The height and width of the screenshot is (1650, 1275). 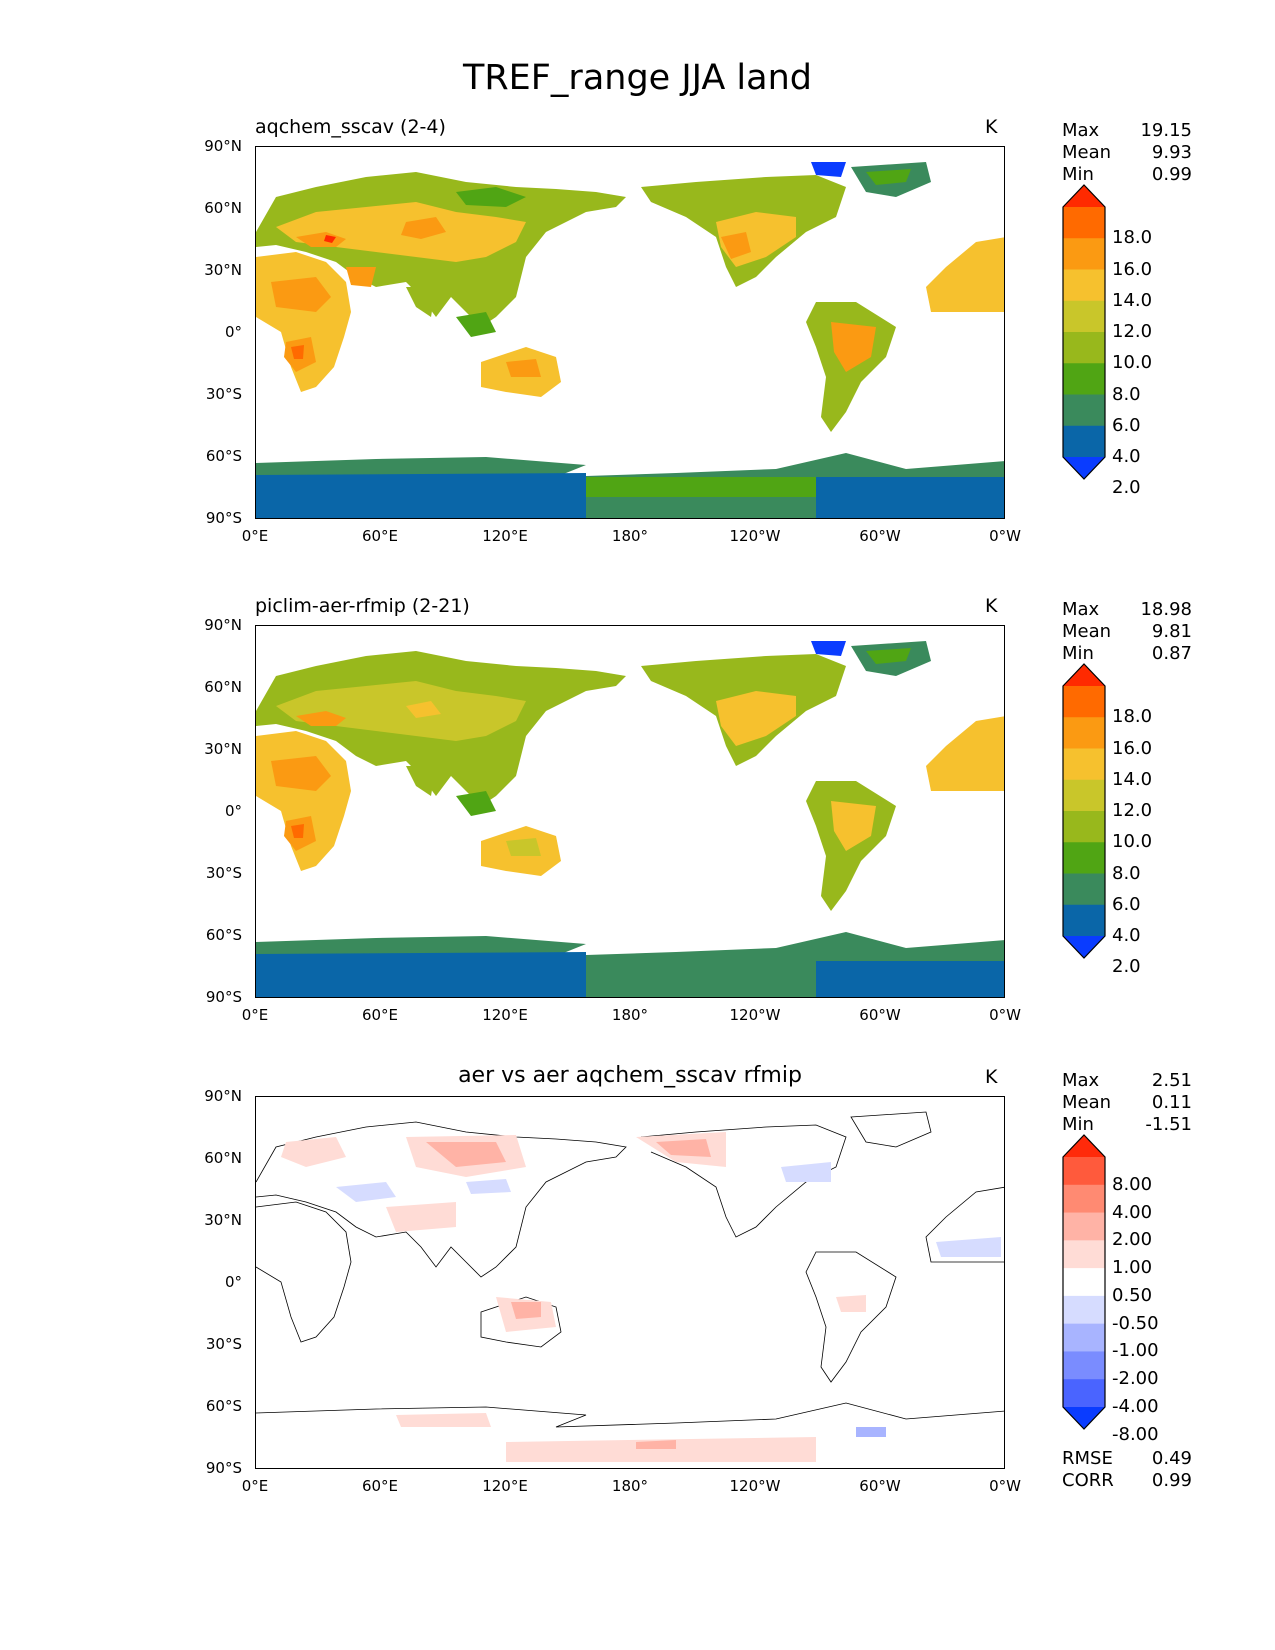 I want to click on colorbar-tick-label: 4.00, so click(x=1132, y=1212).